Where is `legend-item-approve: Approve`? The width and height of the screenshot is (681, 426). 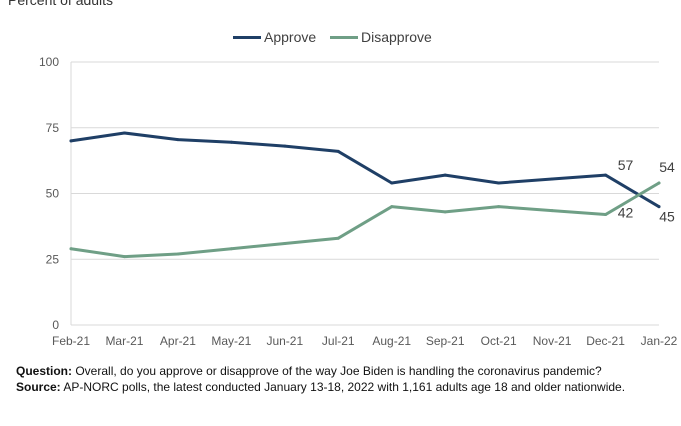
legend-item-approve: Approve is located at coordinates (274, 37).